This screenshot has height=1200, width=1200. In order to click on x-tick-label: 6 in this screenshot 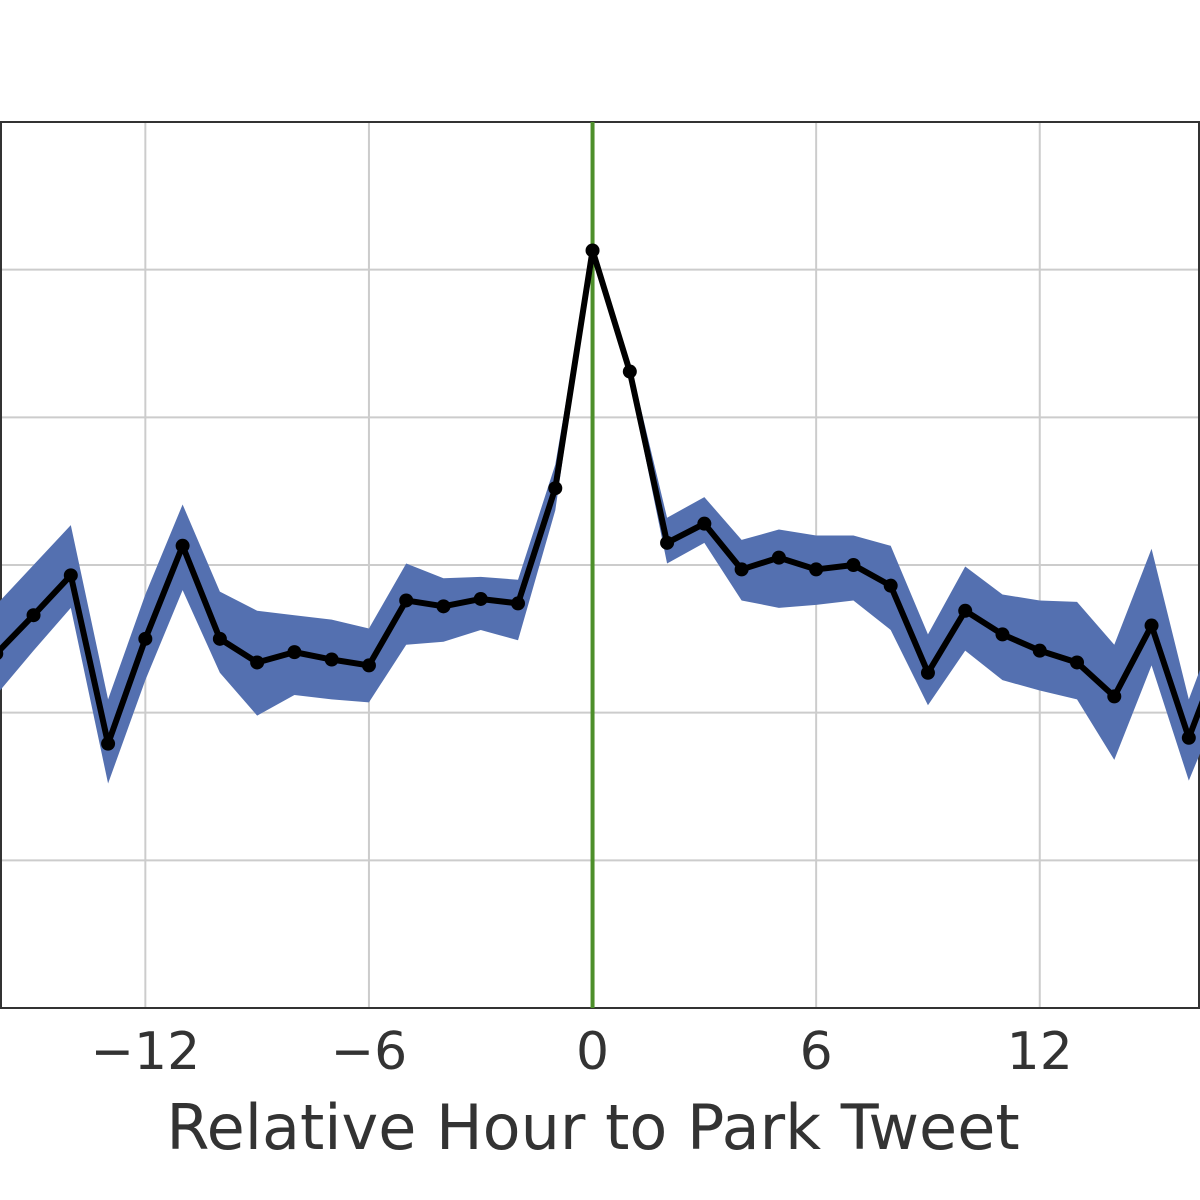, I will do `click(816, 1052)`.